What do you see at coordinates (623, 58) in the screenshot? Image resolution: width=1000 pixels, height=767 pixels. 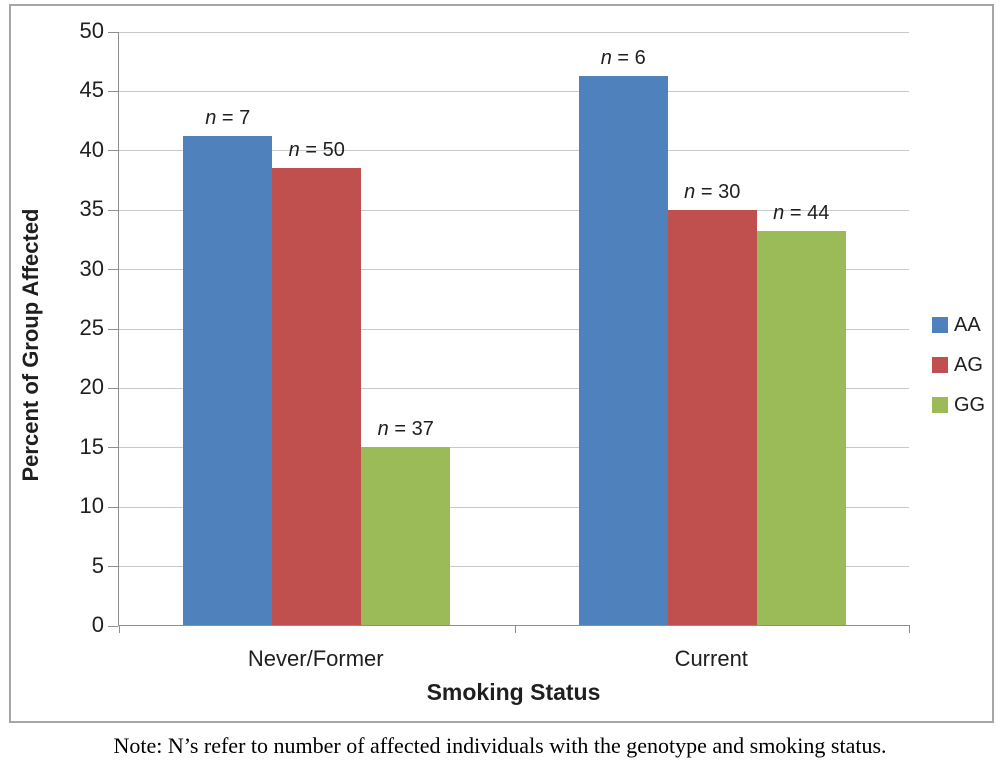 I see `bar-n-label: n = 6` at bounding box center [623, 58].